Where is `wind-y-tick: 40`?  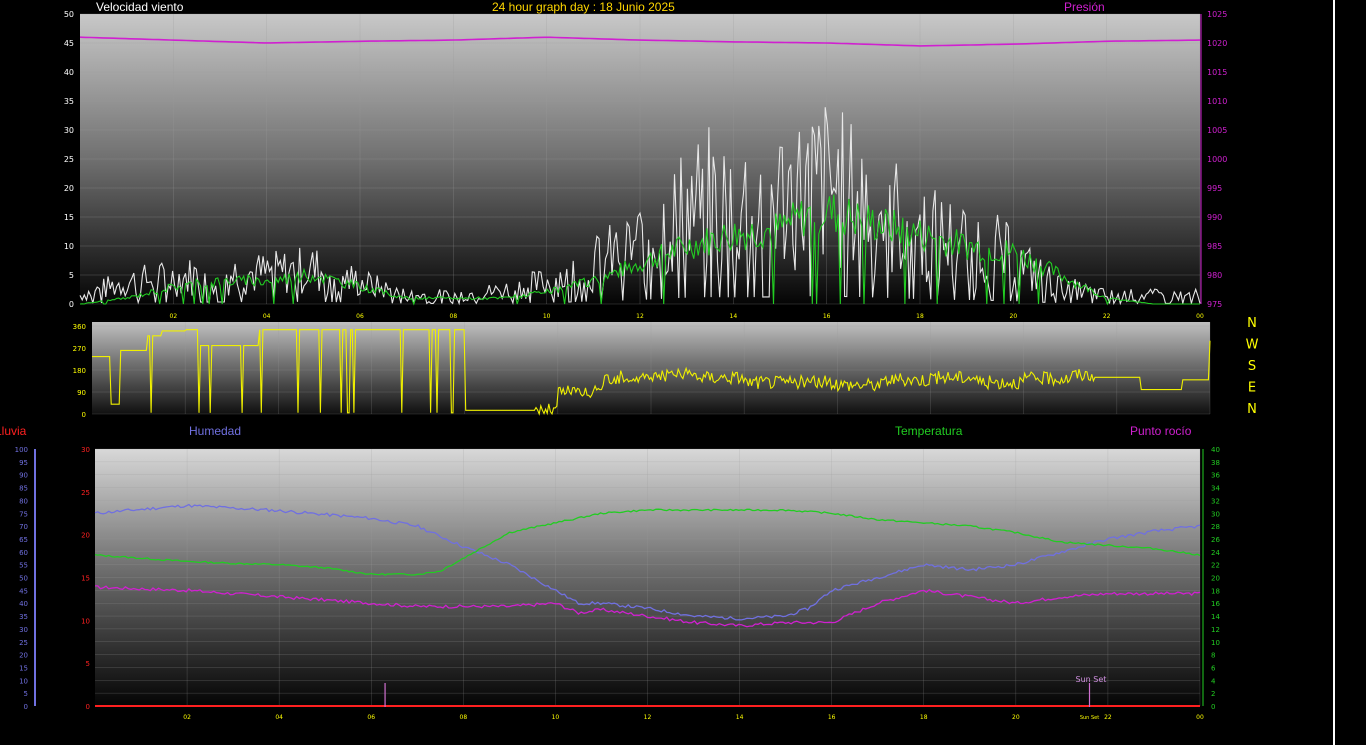 wind-y-tick: 40 is located at coordinates (69, 72).